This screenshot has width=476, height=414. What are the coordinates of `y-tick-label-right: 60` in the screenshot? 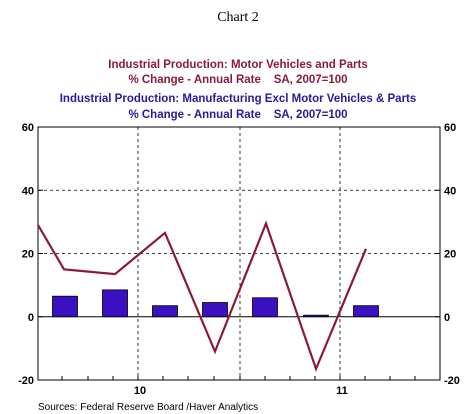 It's located at (450, 128).